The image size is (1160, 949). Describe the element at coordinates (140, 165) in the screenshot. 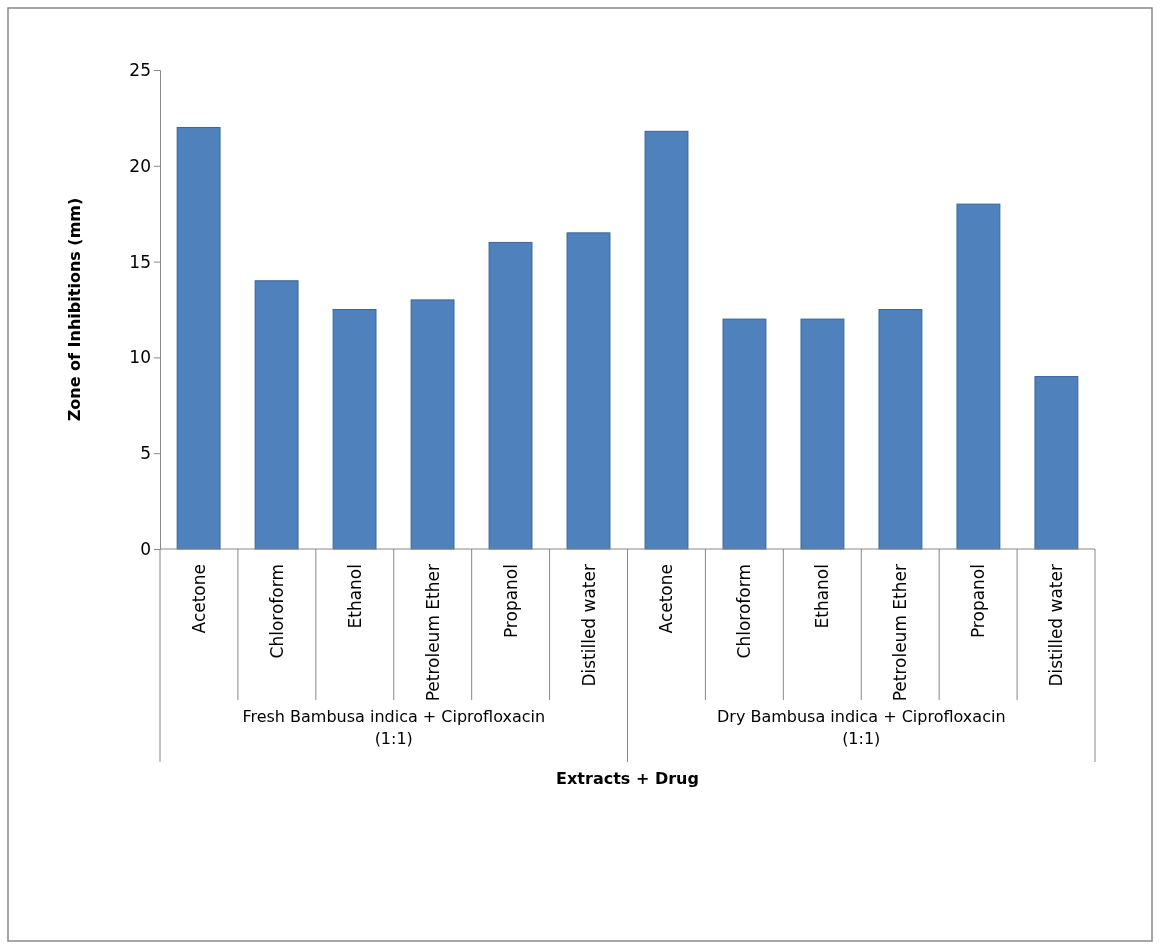

I see `y-tick-label: 20` at that location.